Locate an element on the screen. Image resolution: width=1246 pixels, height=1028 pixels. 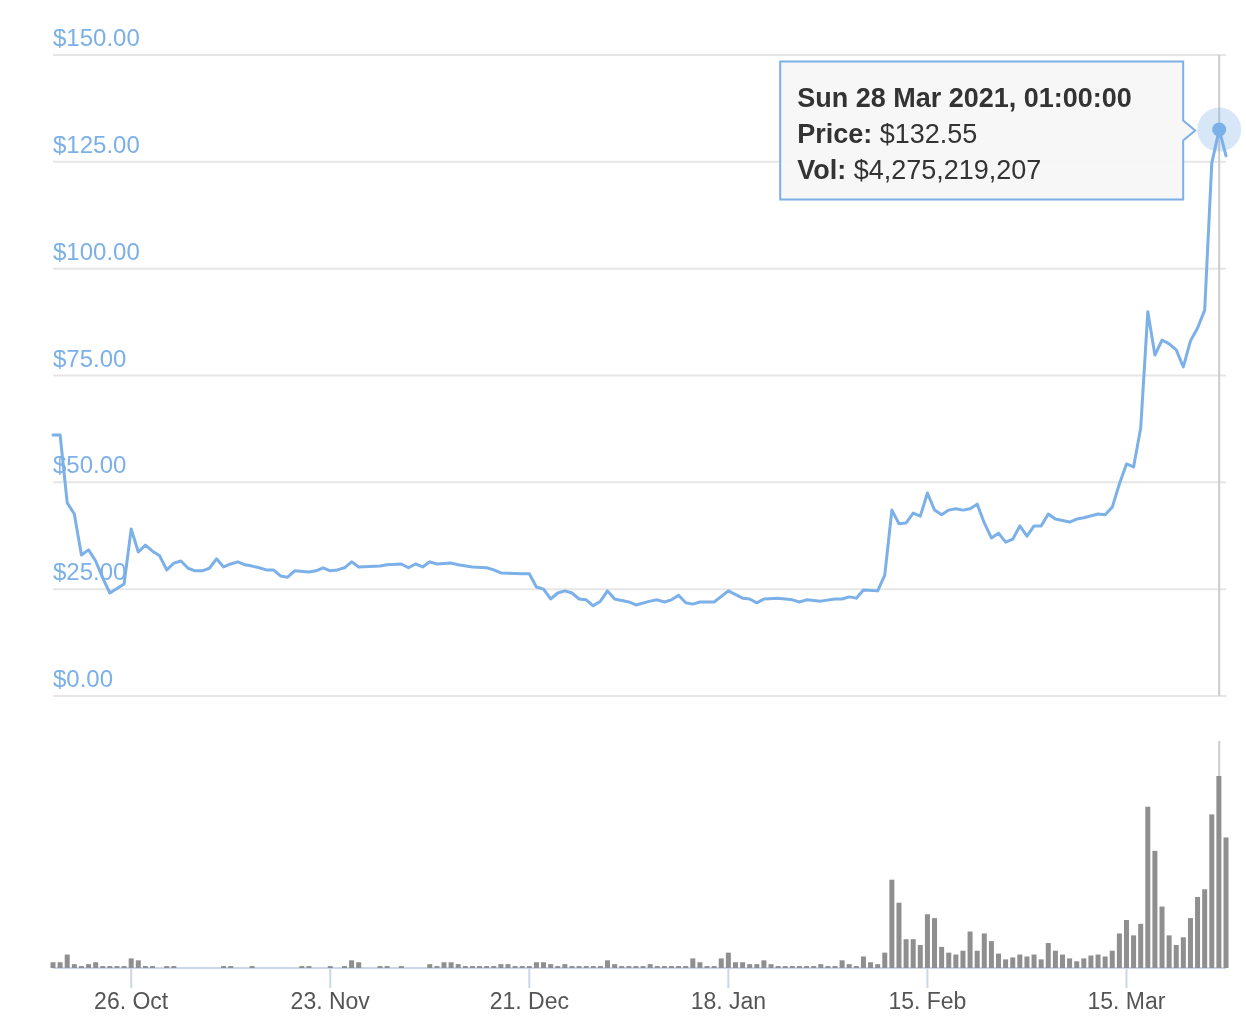
annotation: Vol: $4,275,219,207 is located at coordinates (919, 169).